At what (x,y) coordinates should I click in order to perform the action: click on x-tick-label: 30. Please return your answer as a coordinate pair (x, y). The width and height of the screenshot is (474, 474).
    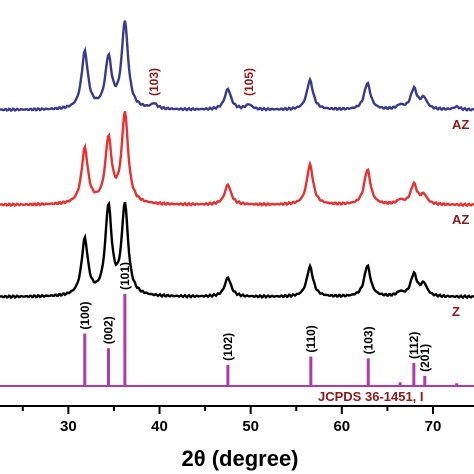
    Looking at the image, I should click on (68, 426).